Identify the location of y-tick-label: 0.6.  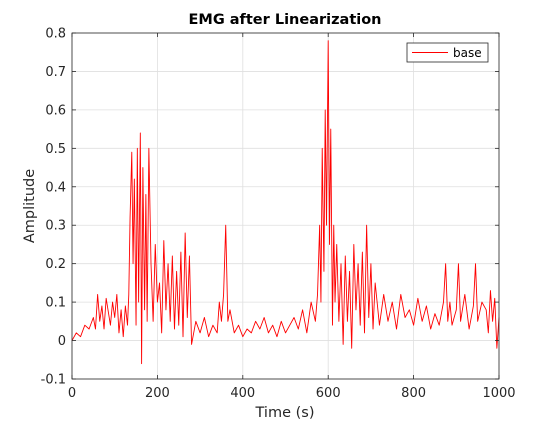
(55, 110).